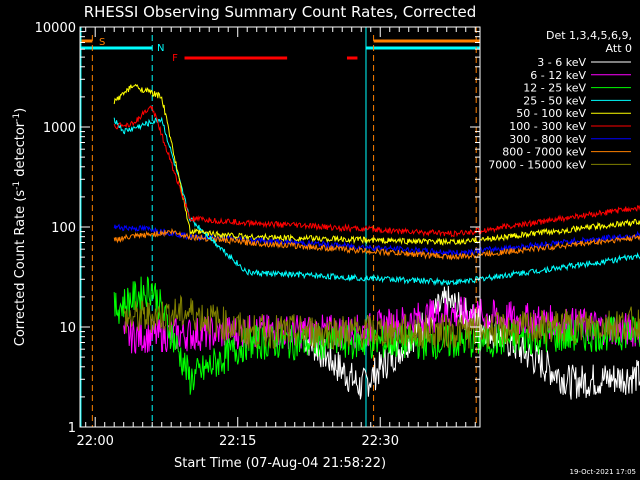 Image resolution: width=640 pixels, height=480 pixels. What do you see at coordinates (20, 110) in the screenshot?
I see `y-axis-label-end: )` at bounding box center [20, 110].